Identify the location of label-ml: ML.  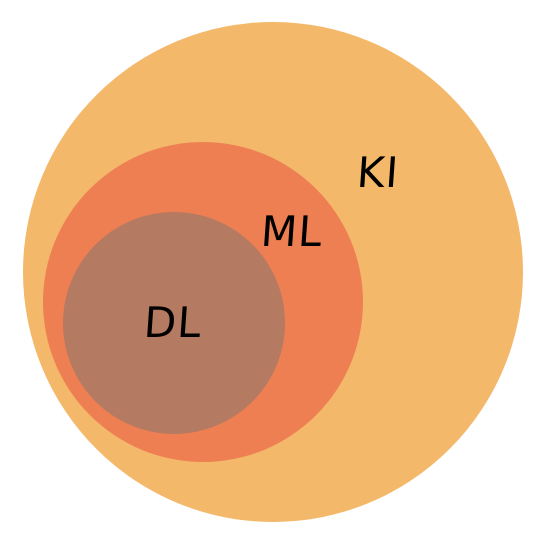
(292, 232).